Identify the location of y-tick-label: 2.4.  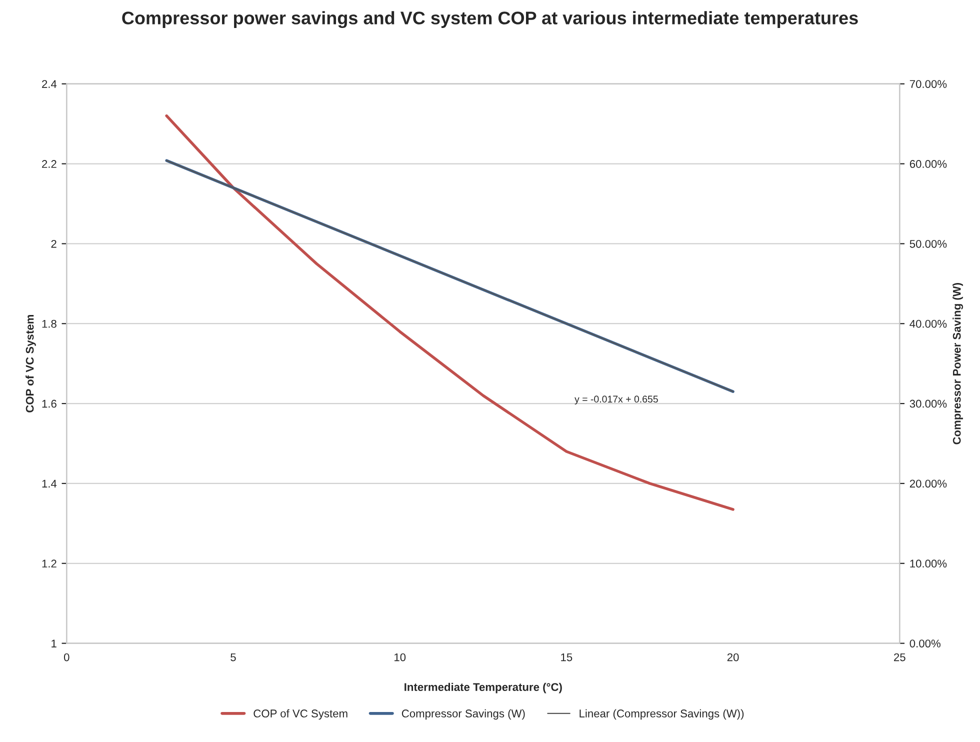
(49, 84).